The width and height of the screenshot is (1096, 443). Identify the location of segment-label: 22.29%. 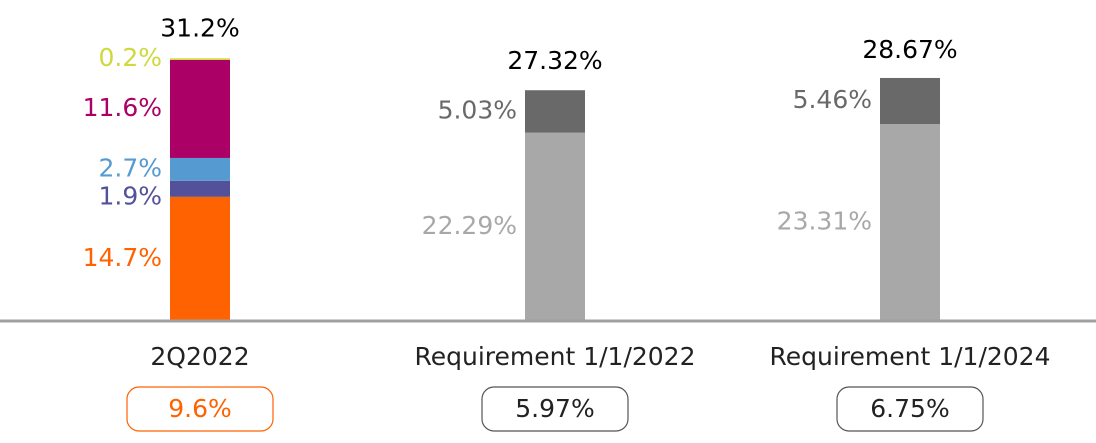
(469, 225).